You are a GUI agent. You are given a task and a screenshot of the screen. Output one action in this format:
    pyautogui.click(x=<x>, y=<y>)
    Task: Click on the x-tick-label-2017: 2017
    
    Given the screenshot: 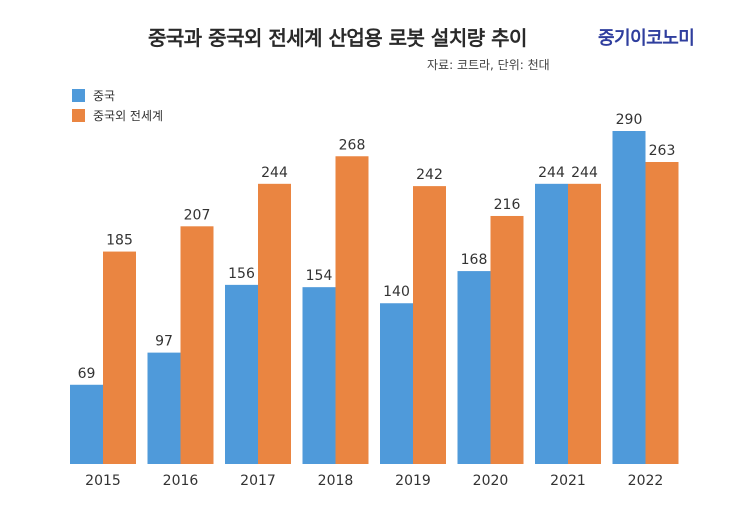 What is the action you would take?
    pyautogui.click(x=258, y=481)
    